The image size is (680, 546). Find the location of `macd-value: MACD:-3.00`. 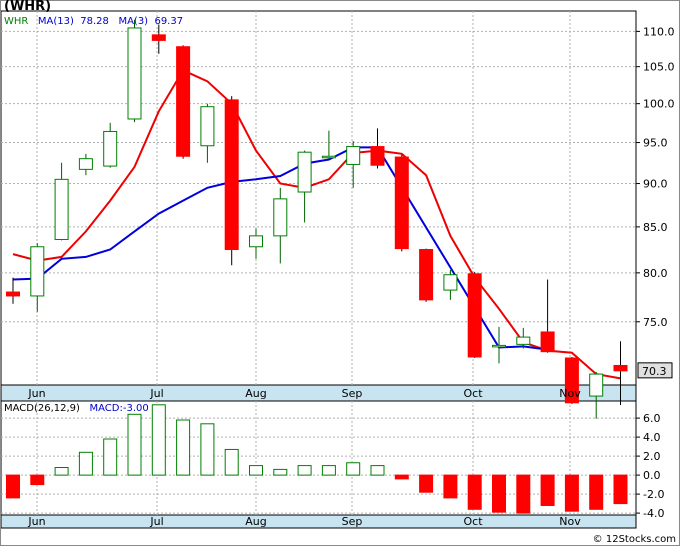

macd-value: MACD:-3.00 is located at coordinates (119, 408).